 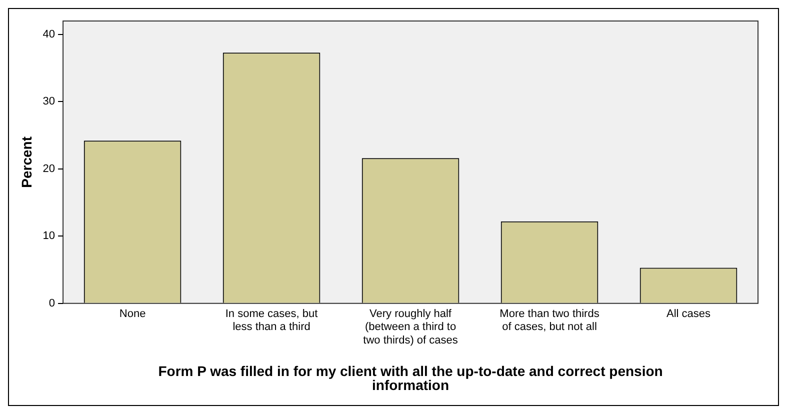 I want to click on y-tick-label: 0, so click(x=52, y=303).